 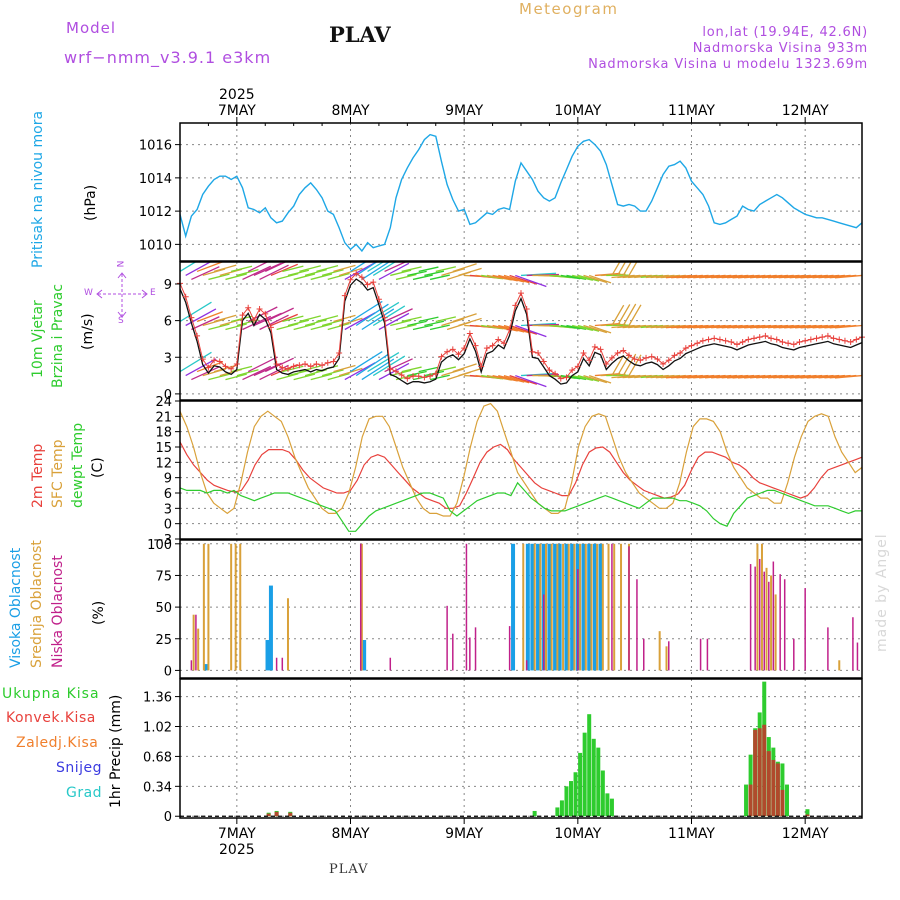 I want to click on y-tick-label: 0.68, so click(x=157, y=757).